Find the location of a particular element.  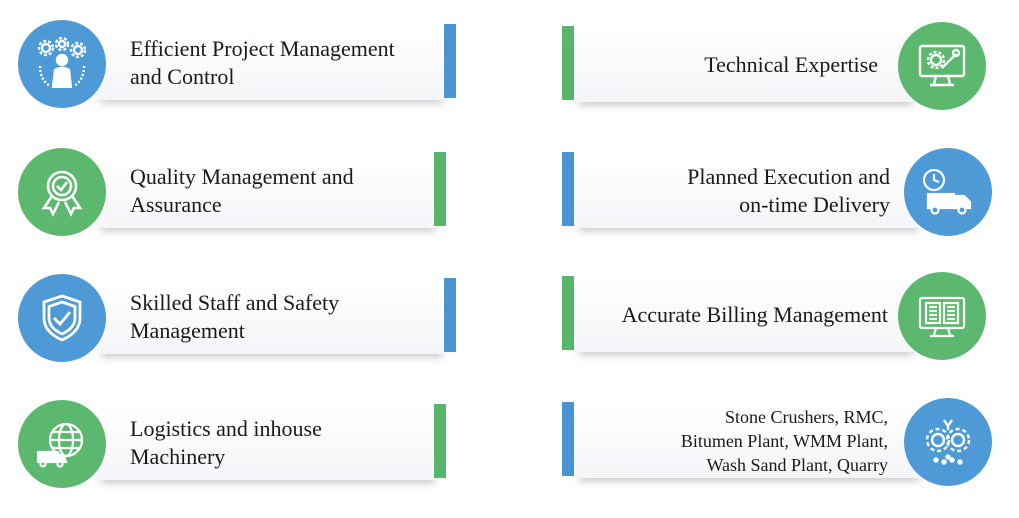

gears-plant-icon is located at coordinates (948, 442).